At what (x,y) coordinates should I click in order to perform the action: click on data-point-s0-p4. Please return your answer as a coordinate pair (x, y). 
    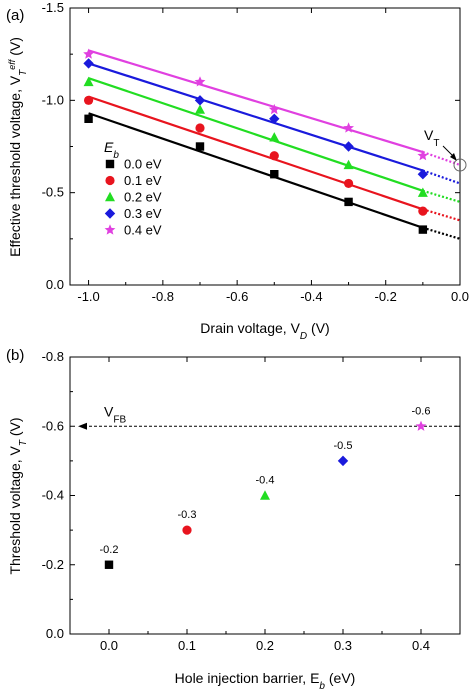
    Looking at the image, I should click on (423, 229).